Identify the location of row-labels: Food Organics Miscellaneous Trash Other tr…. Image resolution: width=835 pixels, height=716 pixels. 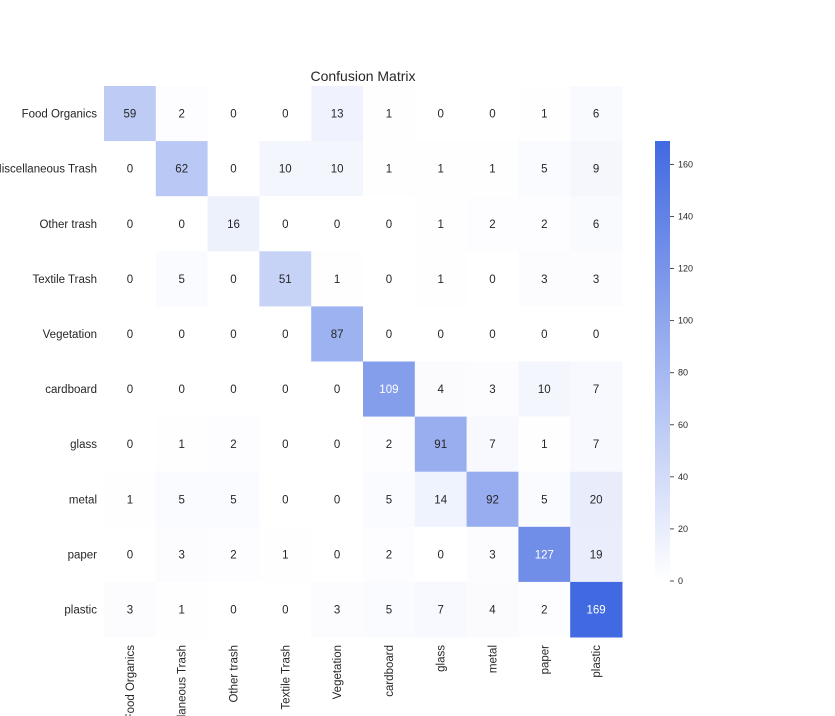
(48, 363).